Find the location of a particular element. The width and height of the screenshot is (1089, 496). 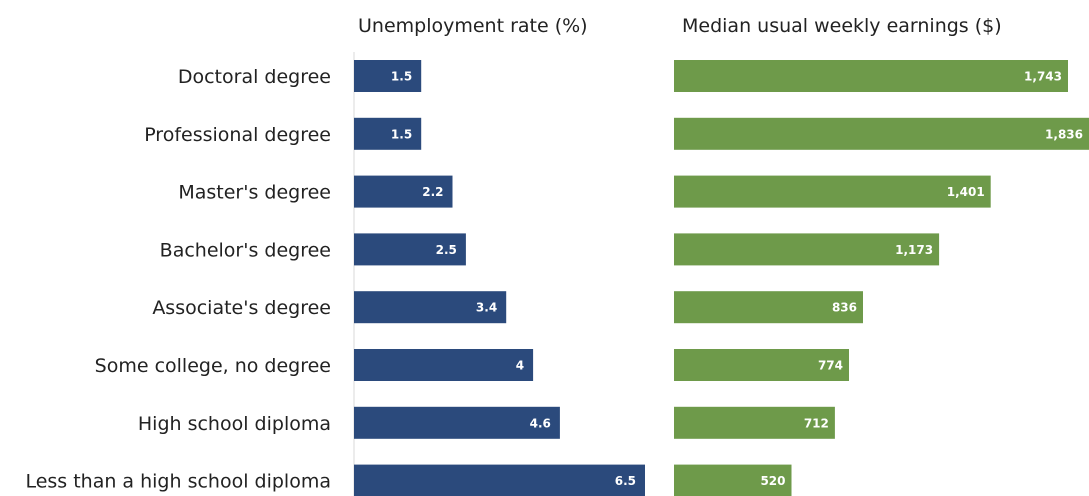

earnings-bar-label: 1,836 is located at coordinates (1064, 134).